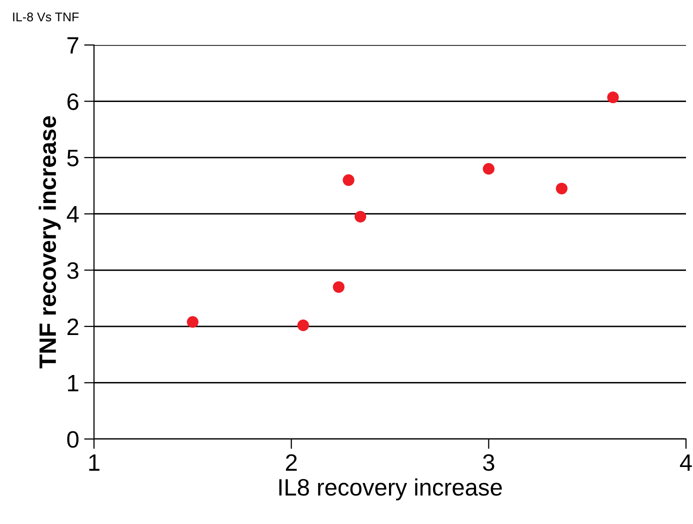 This screenshot has width=693, height=524. What do you see at coordinates (49, 242) in the screenshot?
I see `y-axis-title: TNF recovery increase` at bounding box center [49, 242].